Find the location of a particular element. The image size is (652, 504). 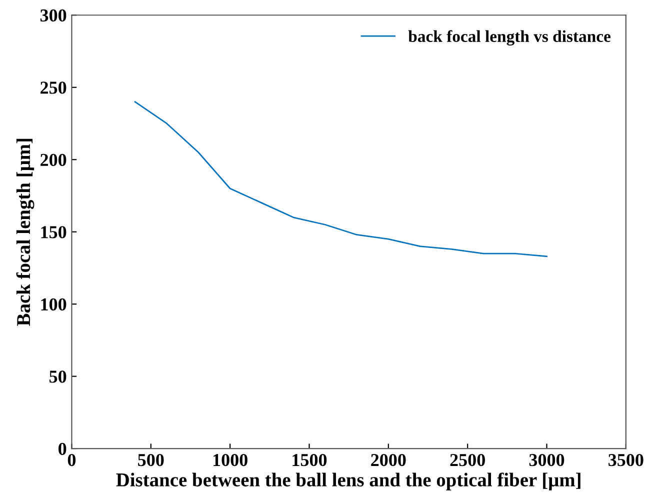

x-tick-label: 3000 is located at coordinates (546, 460).